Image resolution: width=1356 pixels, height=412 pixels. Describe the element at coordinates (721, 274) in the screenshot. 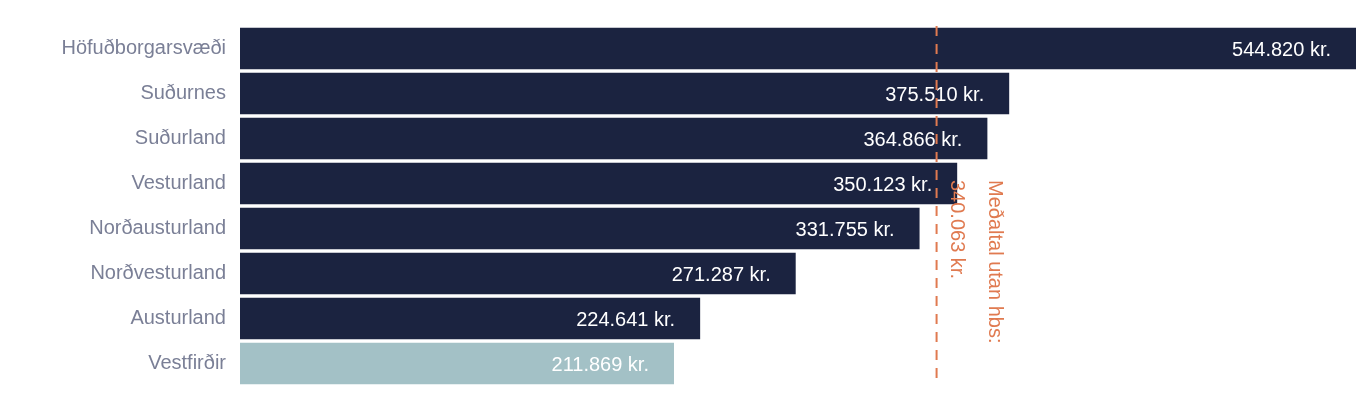

I see `data-label: 271.287 kr.` at that location.